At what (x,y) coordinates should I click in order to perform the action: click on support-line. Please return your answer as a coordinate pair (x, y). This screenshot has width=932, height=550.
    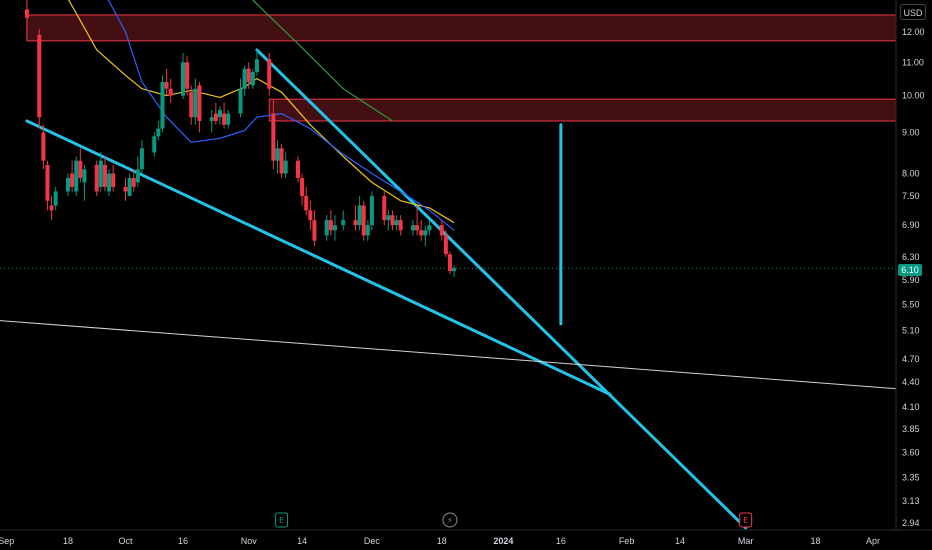
    Looking at the image, I should click on (448, 355).